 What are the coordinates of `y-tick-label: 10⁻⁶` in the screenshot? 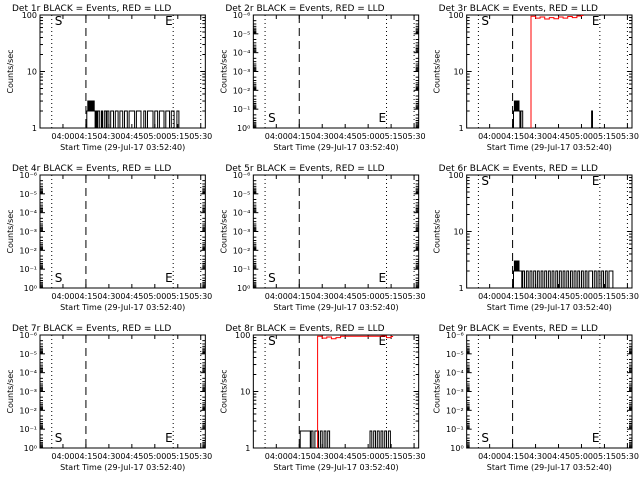 It's located at (242, 175).